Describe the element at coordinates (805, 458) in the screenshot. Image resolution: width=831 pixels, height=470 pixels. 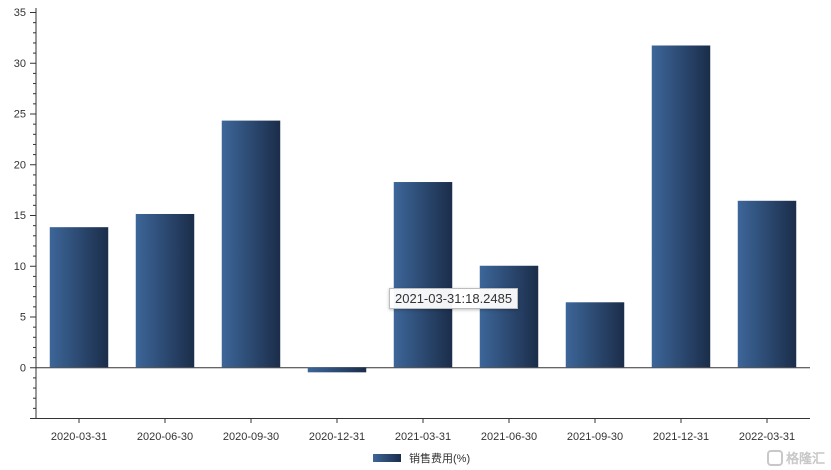
I see `watermark-text: 格隆汇` at that location.